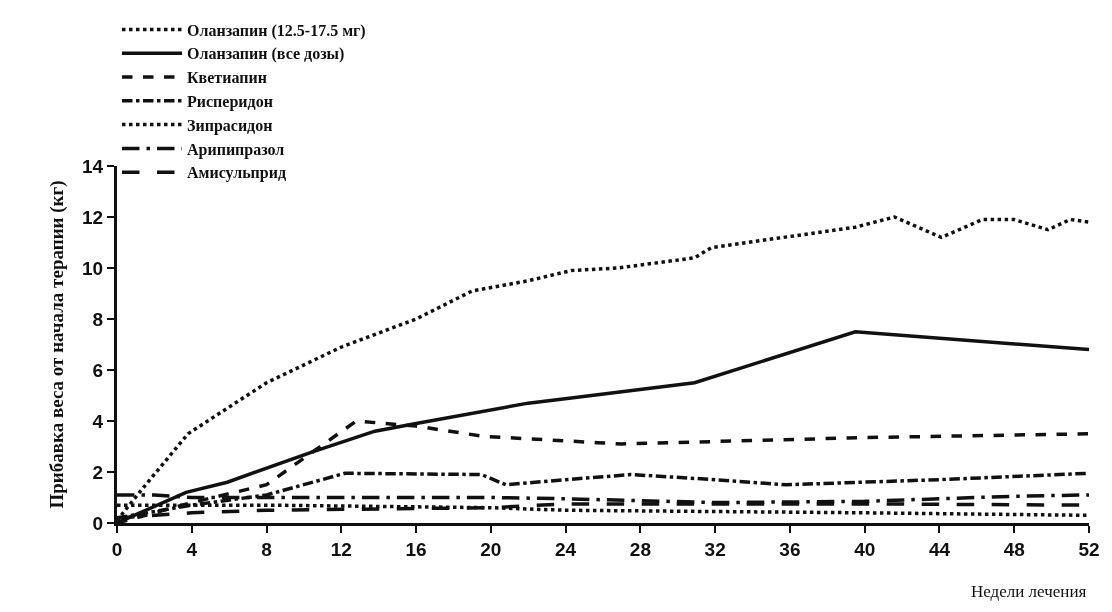  What do you see at coordinates (56, 344) in the screenshot?
I see `y-axis-title: Прибавка веса от начала терапии (кг)` at bounding box center [56, 344].